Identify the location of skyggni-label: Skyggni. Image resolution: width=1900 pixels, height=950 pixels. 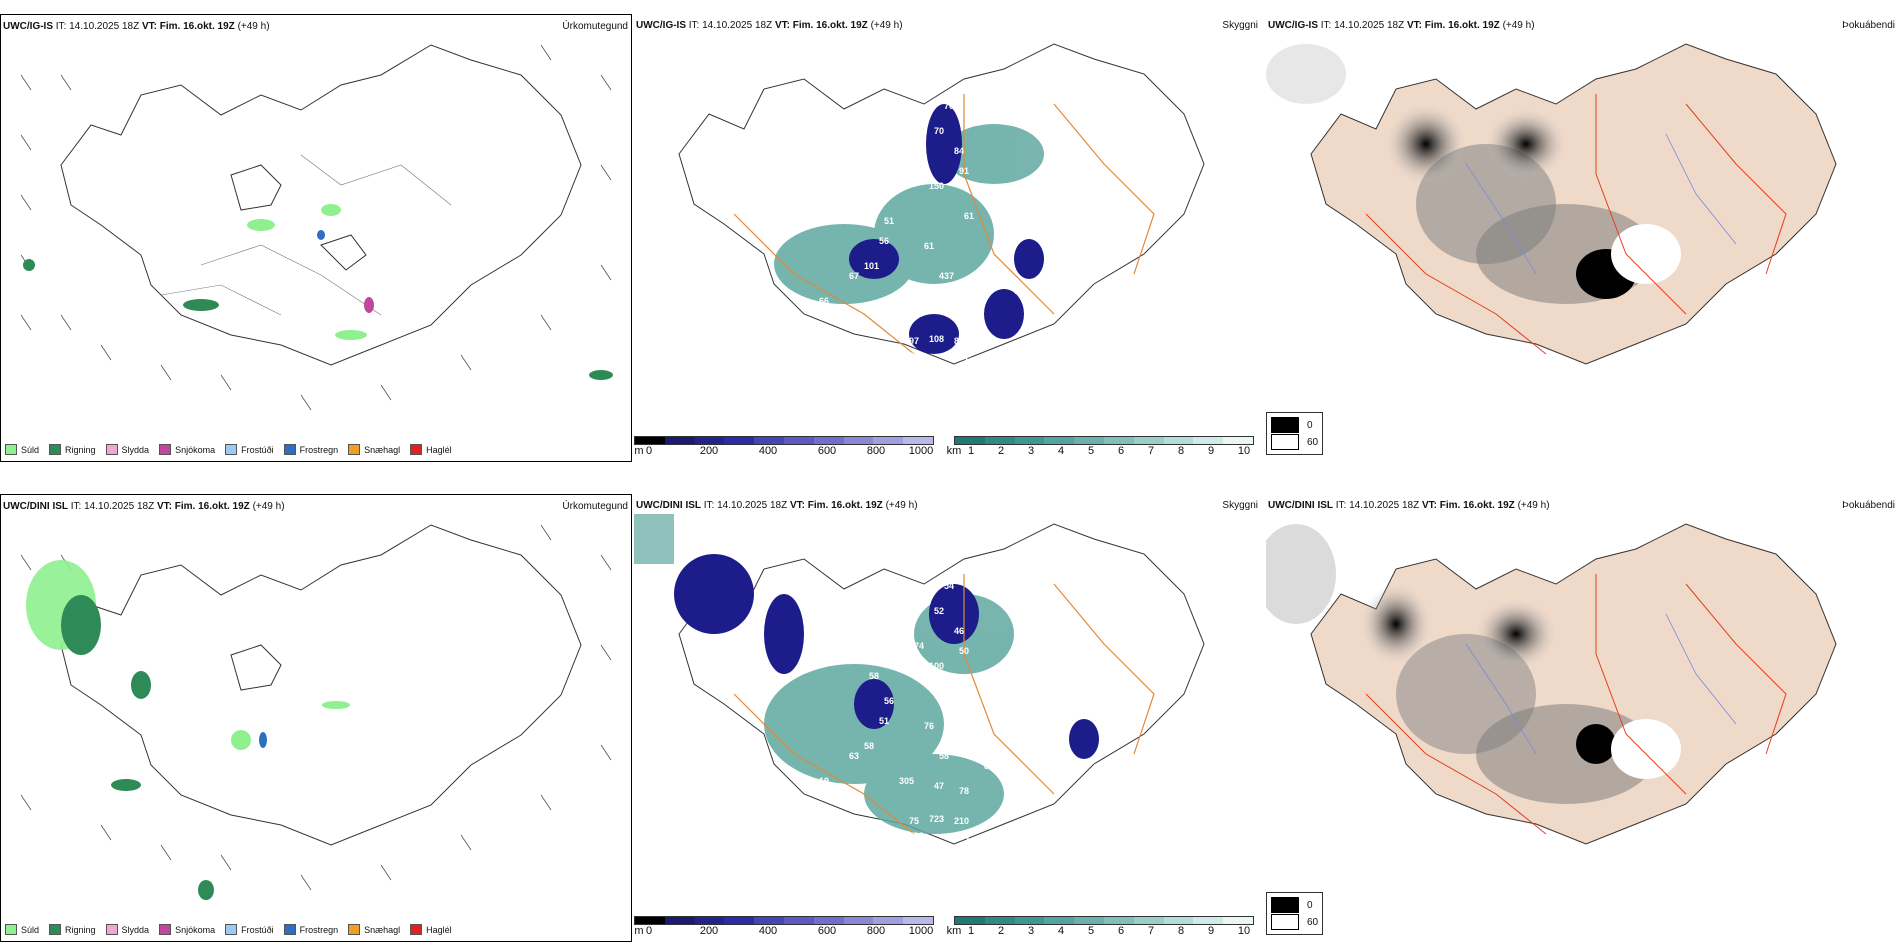
(1240, 25).